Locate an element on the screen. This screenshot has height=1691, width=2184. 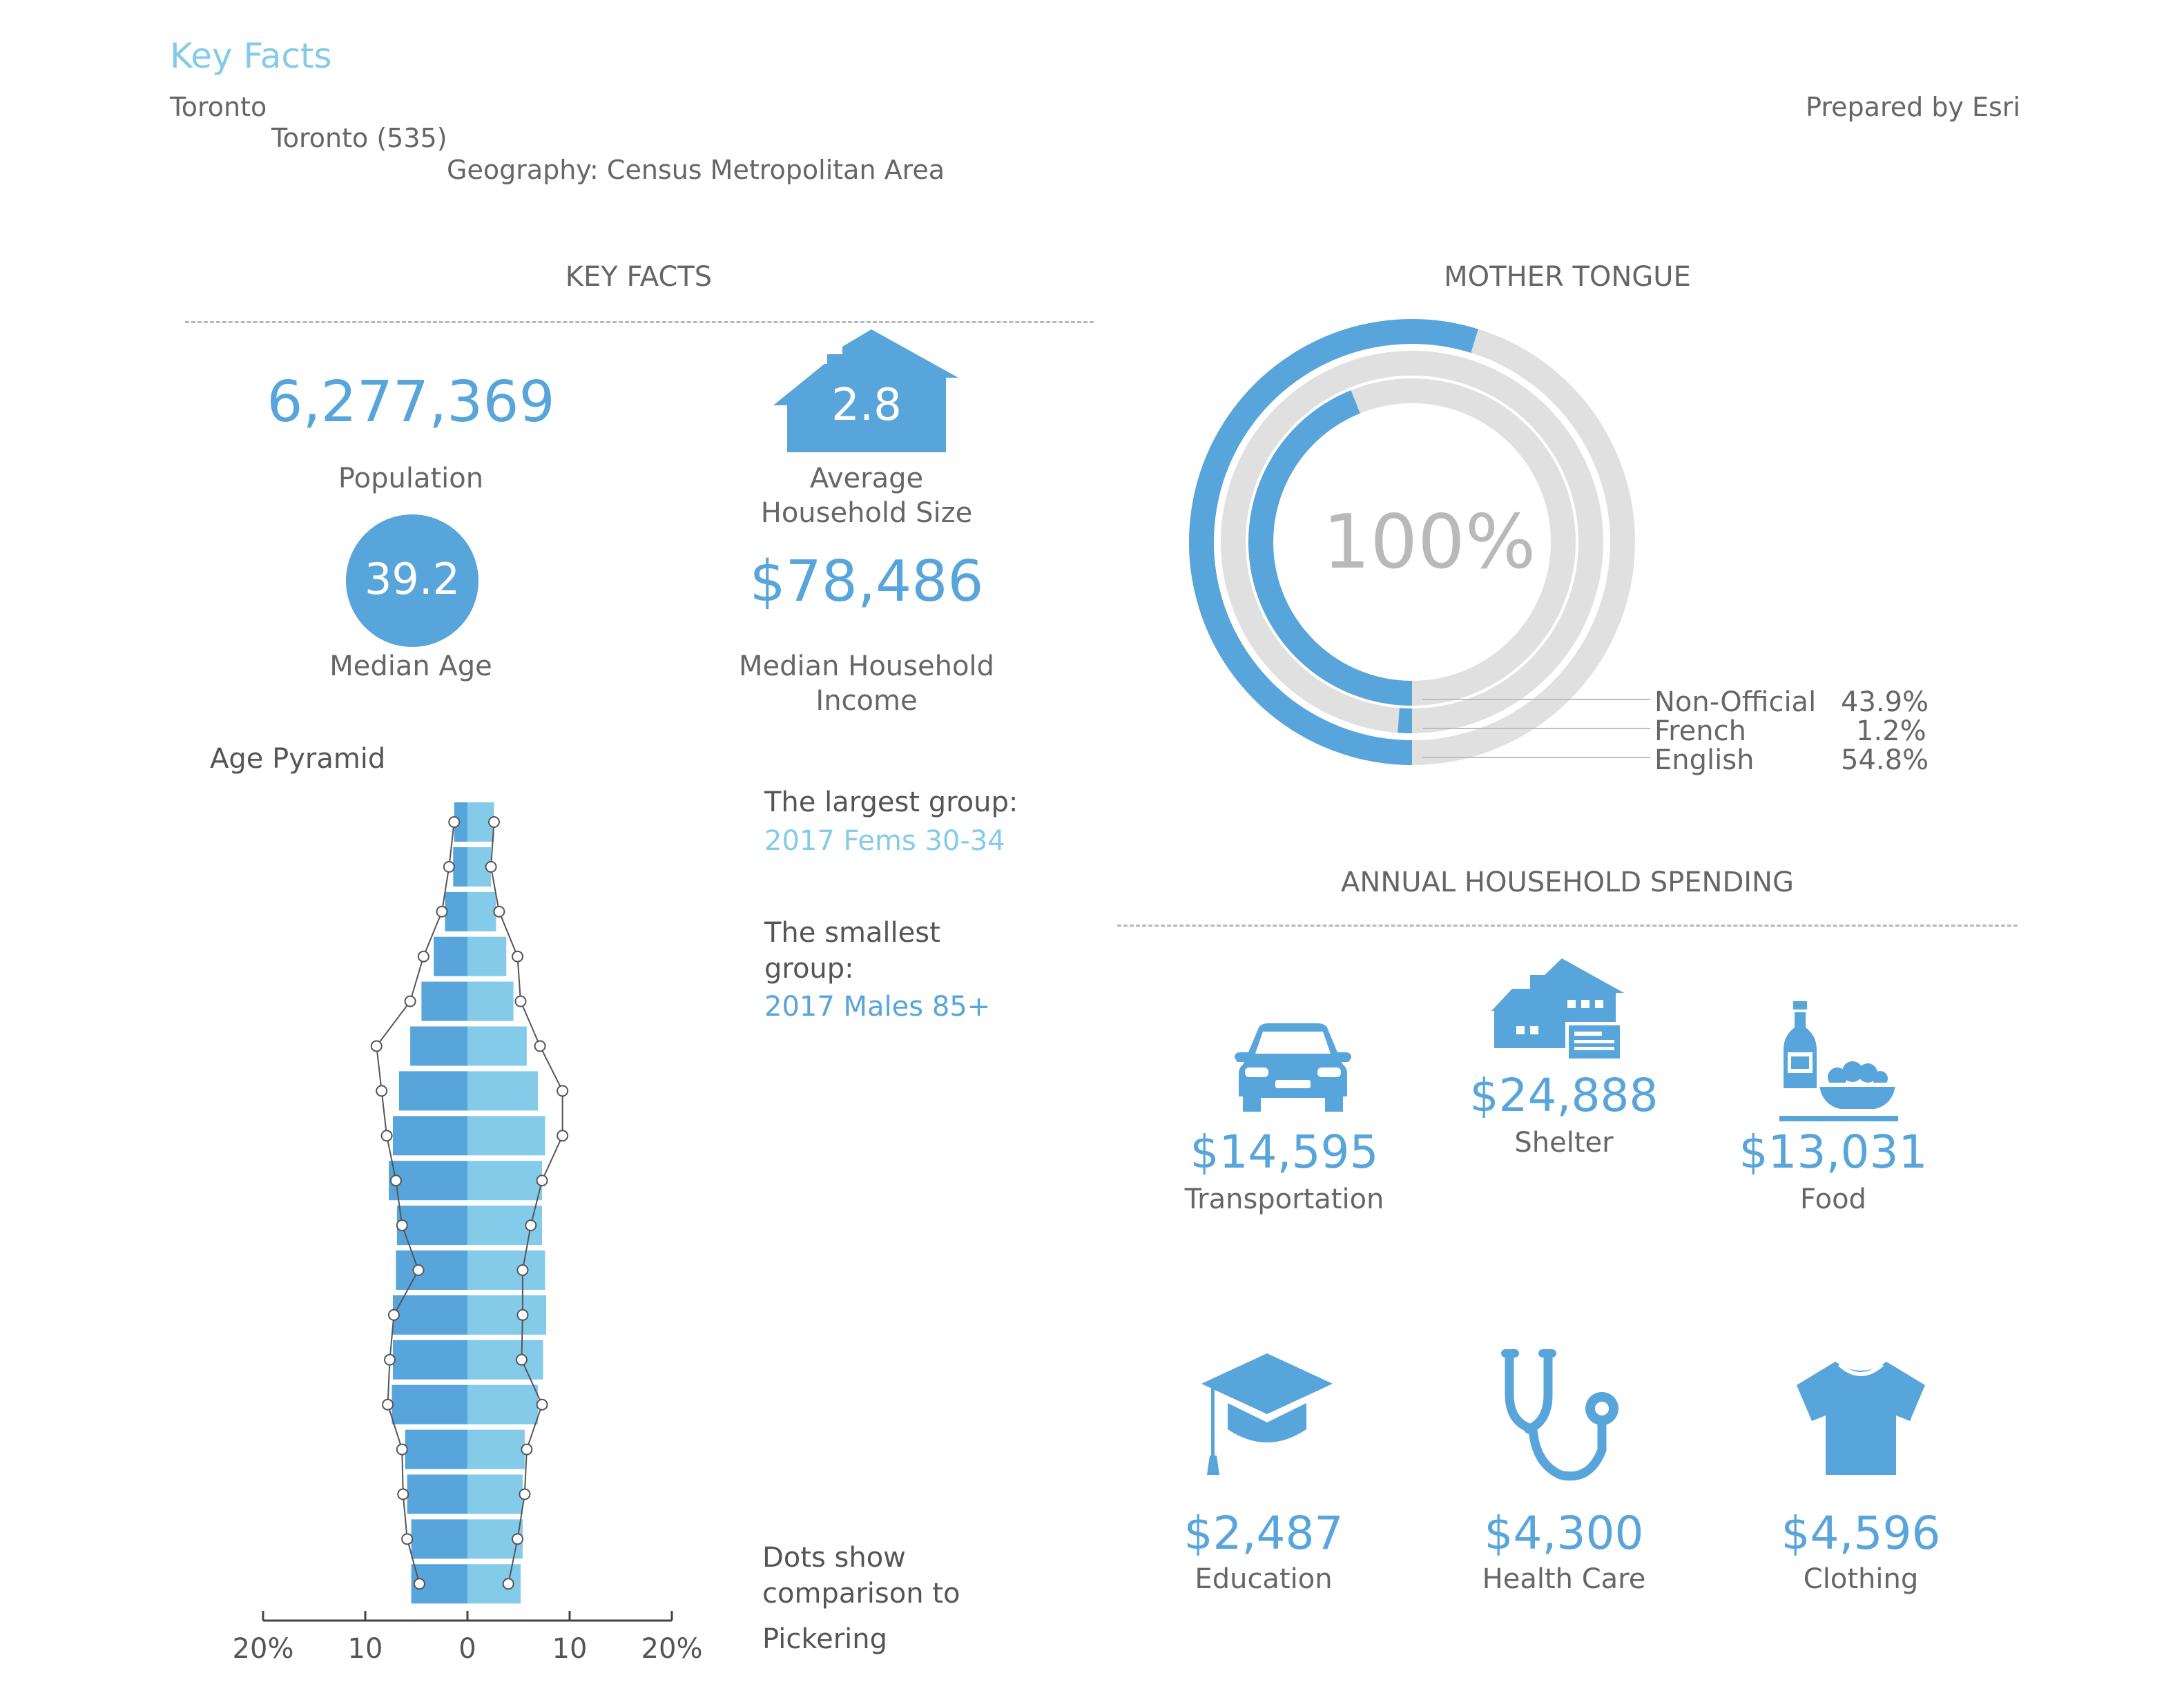
median-age-value: 39.2 is located at coordinates (412, 579).